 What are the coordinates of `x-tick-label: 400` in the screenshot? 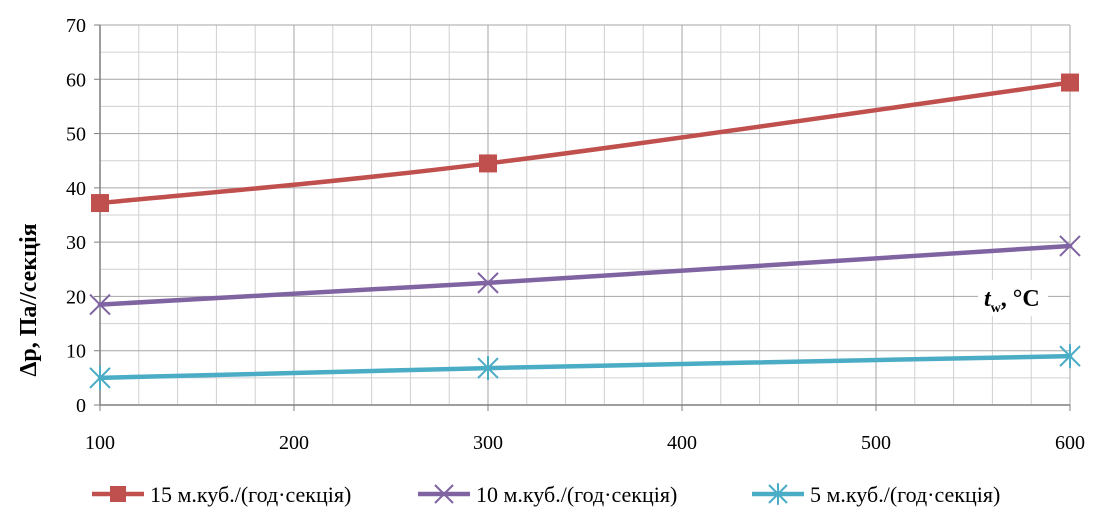 It's located at (682, 443).